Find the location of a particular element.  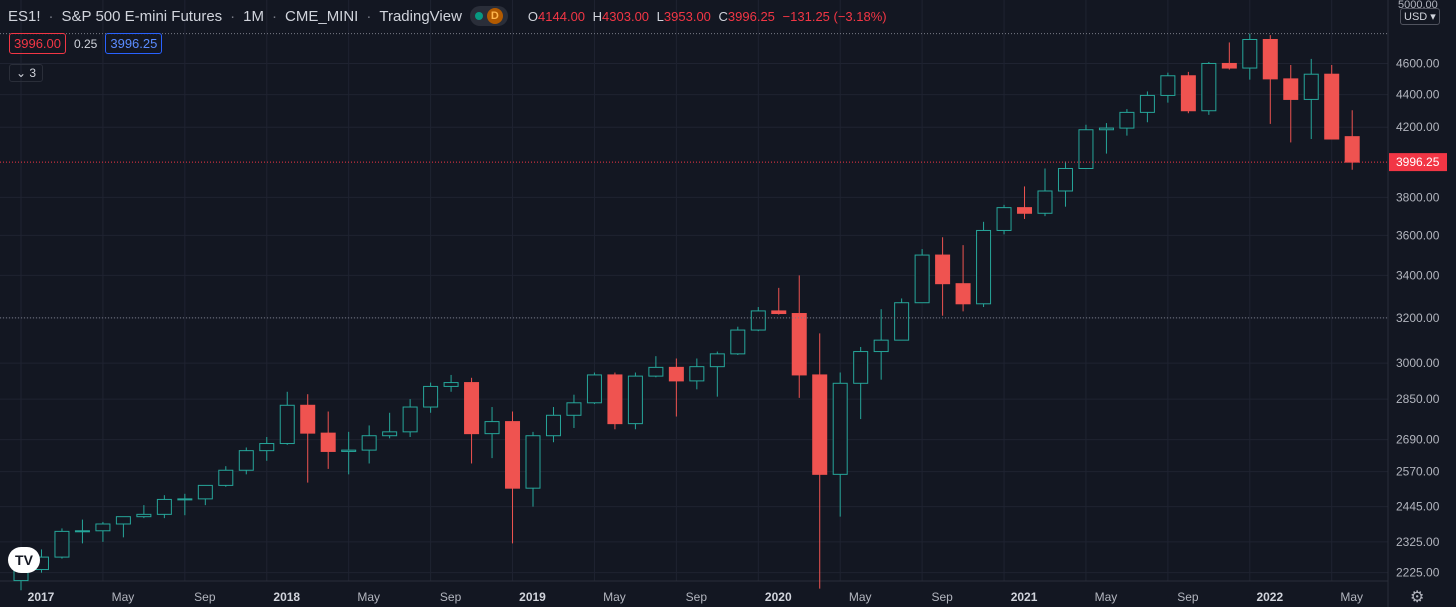

y-tick-label: 3000.00 is located at coordinates (1418, 363).